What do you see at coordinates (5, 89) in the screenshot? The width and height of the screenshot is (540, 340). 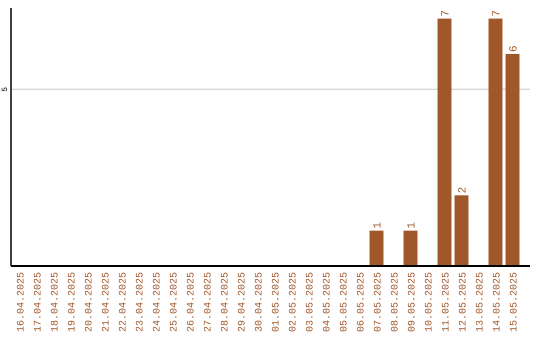 I see `y-tick-label: 5` at bounding box center [5, 89].